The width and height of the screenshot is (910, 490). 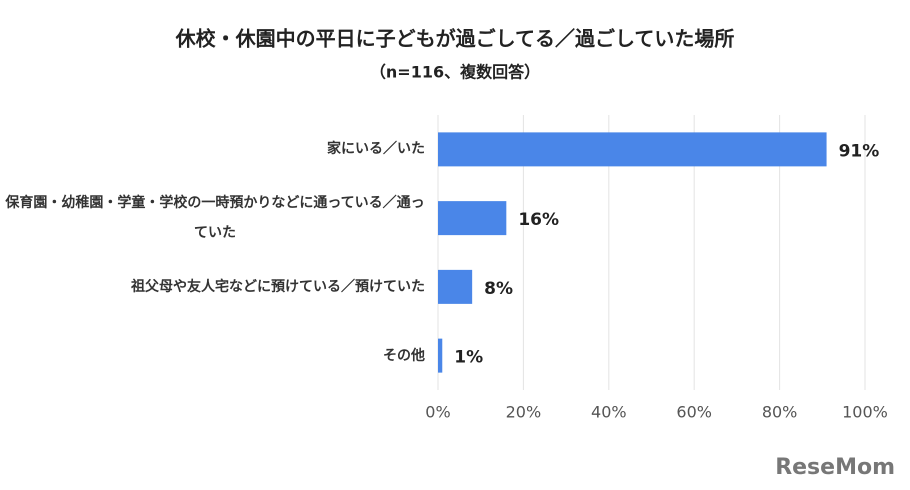 I want to click on x-tick-label: 40%, so click(x=609, y=412).